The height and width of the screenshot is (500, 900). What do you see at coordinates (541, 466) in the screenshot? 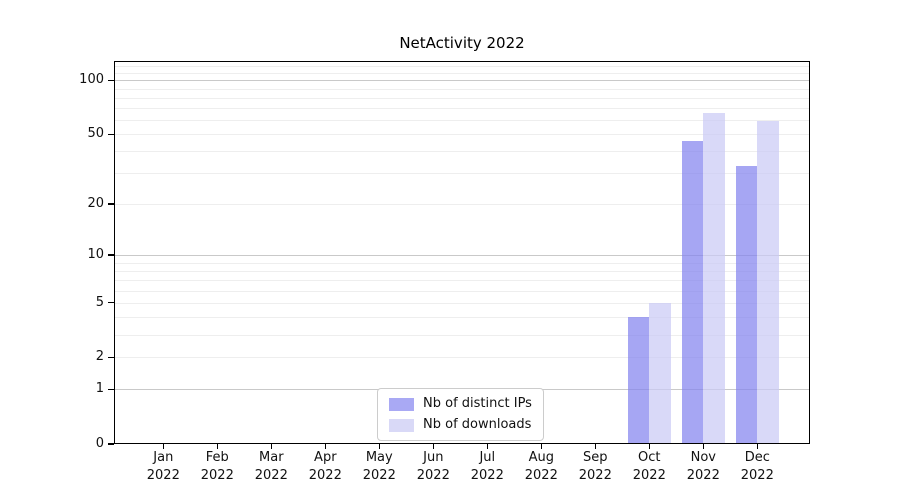
I see `x-tick-label: Aug 2022` at bounding box center [541, 466].